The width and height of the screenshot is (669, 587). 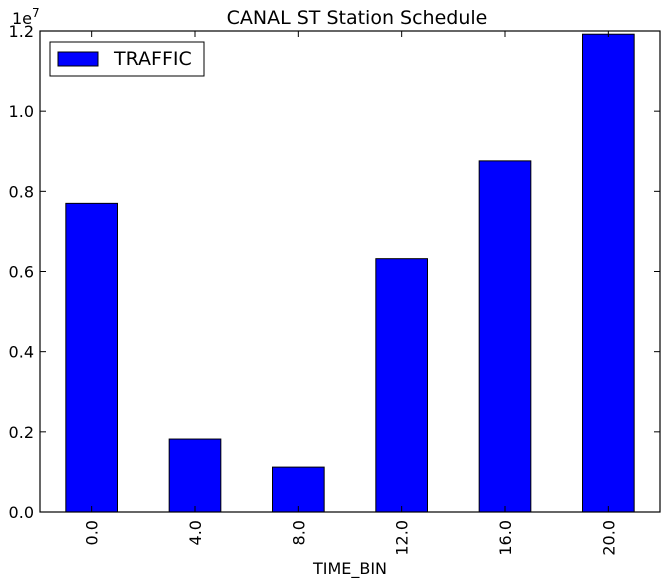 What do you see at coordinates (21, 111) in the screenshot?
I see `y-tick-label-5: 1.0` at bounding box center [21, 111].